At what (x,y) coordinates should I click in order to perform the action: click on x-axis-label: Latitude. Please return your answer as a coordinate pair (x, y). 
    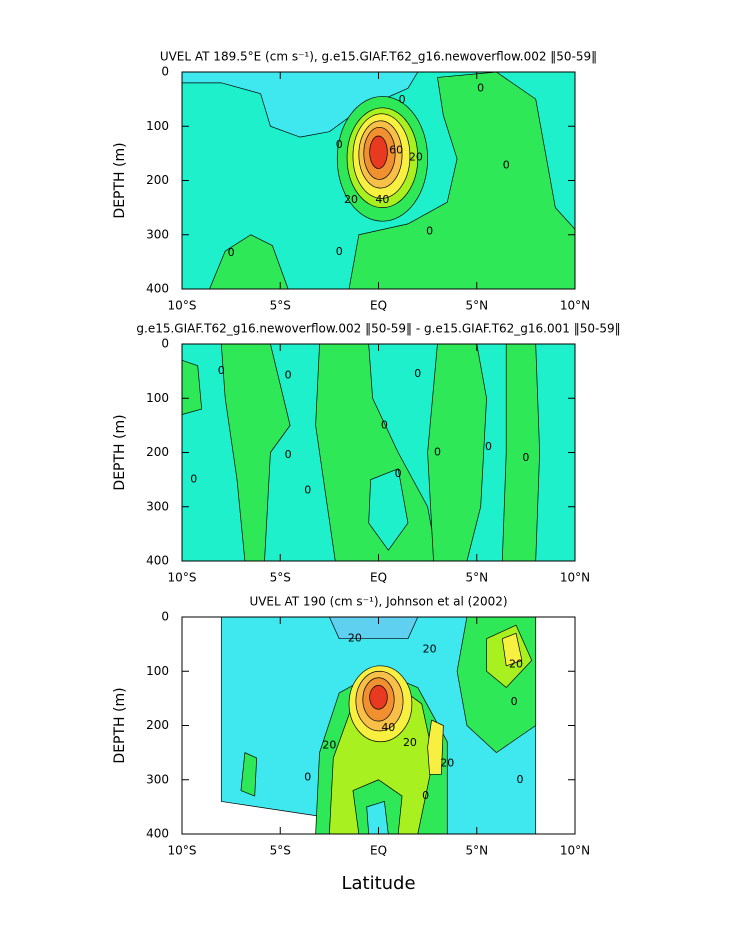
    Looking at the image, I should click on (378, 883).